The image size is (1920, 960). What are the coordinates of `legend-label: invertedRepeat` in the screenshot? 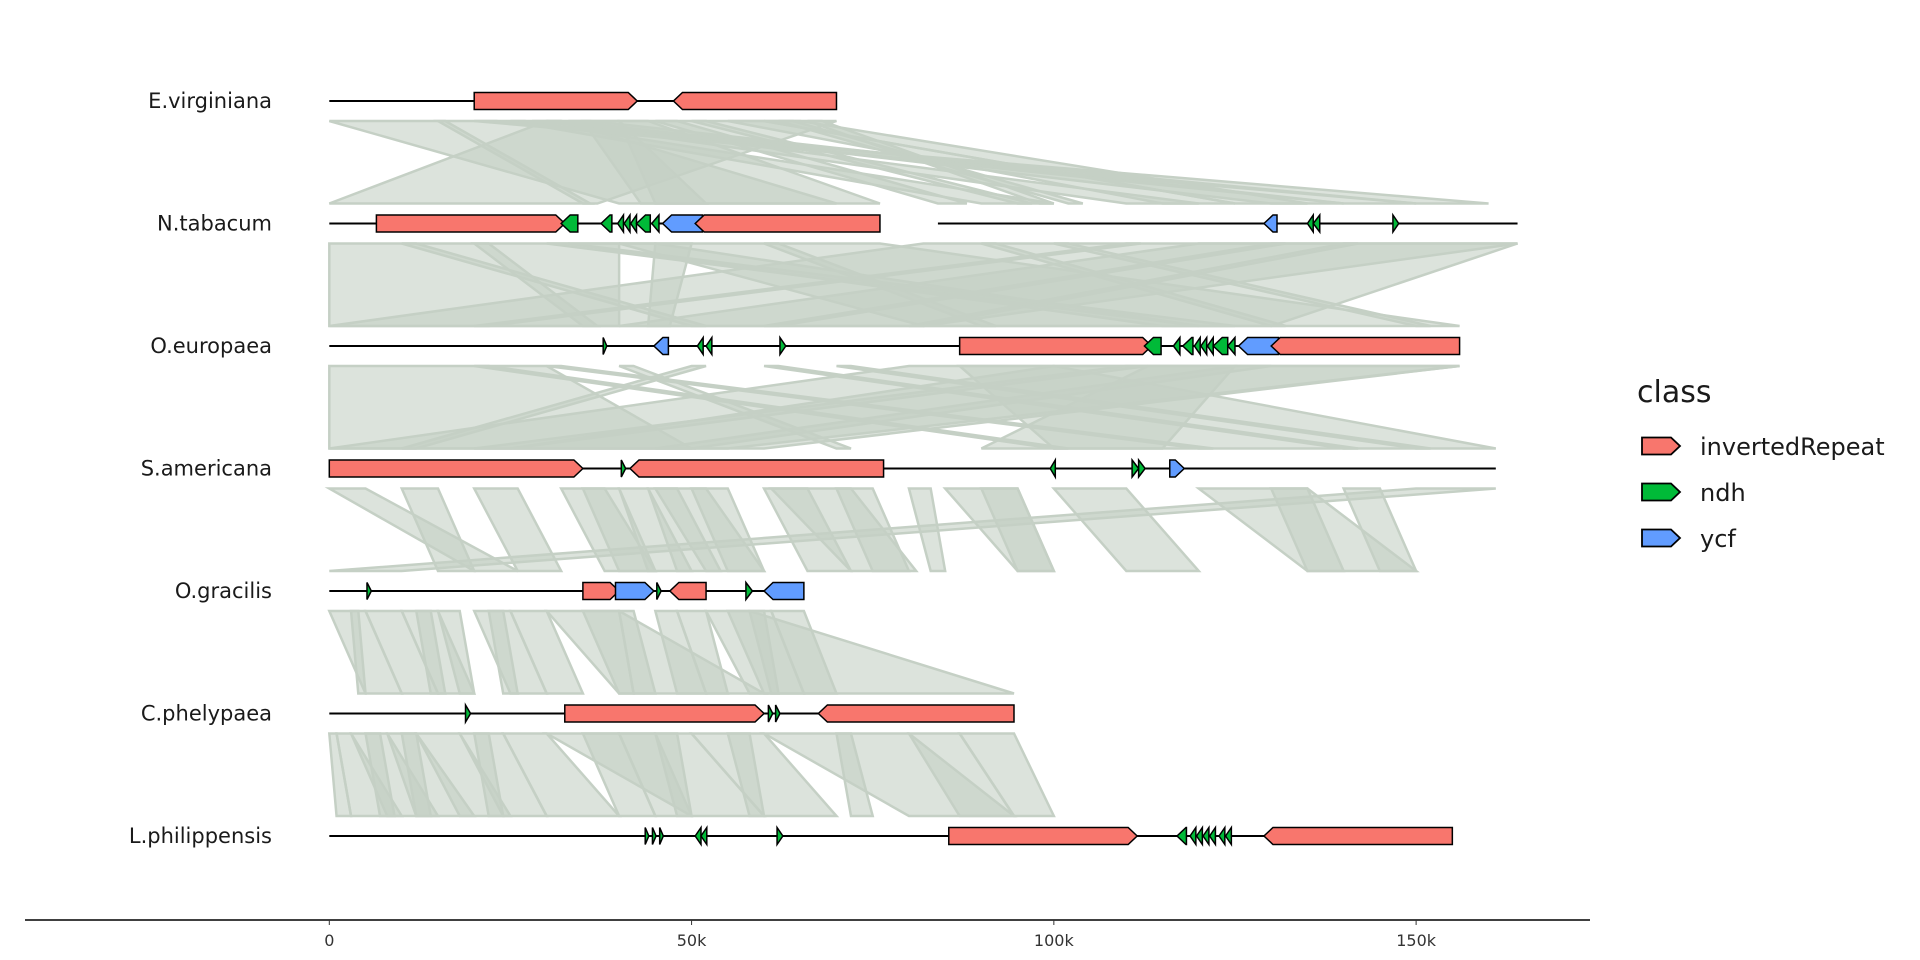 It's located at (1792, 447).